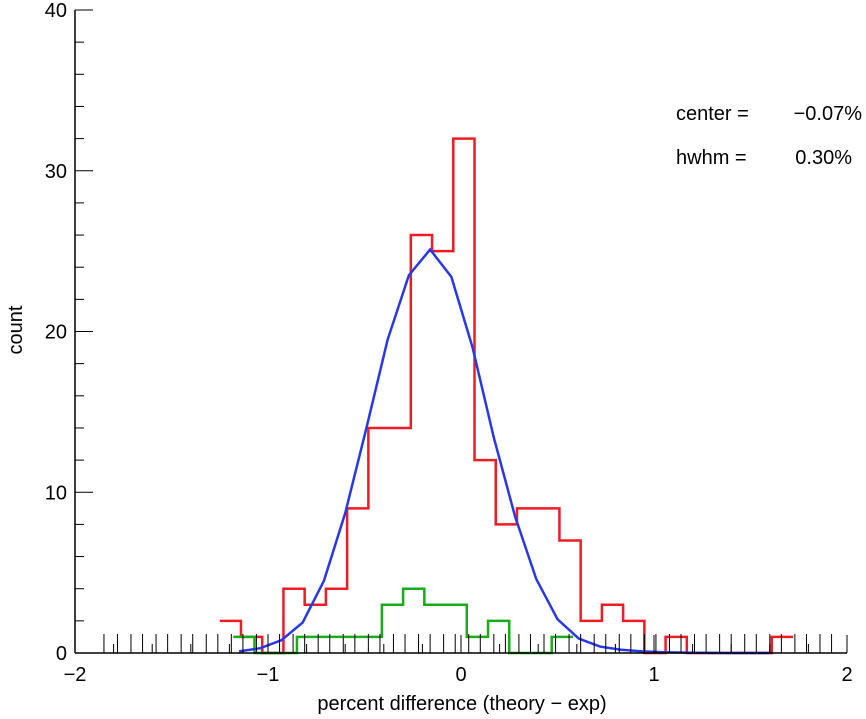 Image resolution: width=866 pixels, height=719 pixels. I want to click on x-tick-label: −2, so click(75, 675).